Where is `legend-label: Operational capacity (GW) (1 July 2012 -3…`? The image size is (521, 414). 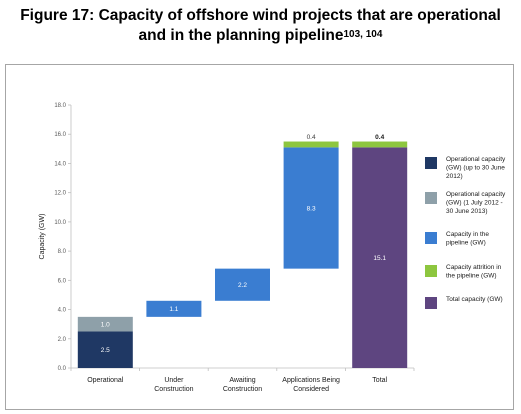 legend-label: Operational capacity (GW) (1 July 2012 -3… is located at coordinates (476, 203).